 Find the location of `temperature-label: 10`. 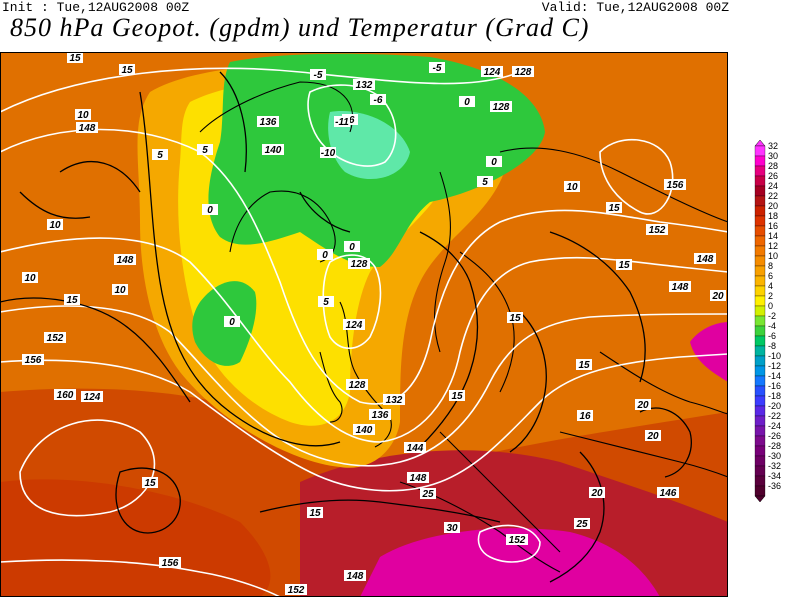

temperature-label: 10 is located at coordinates (120, 290).